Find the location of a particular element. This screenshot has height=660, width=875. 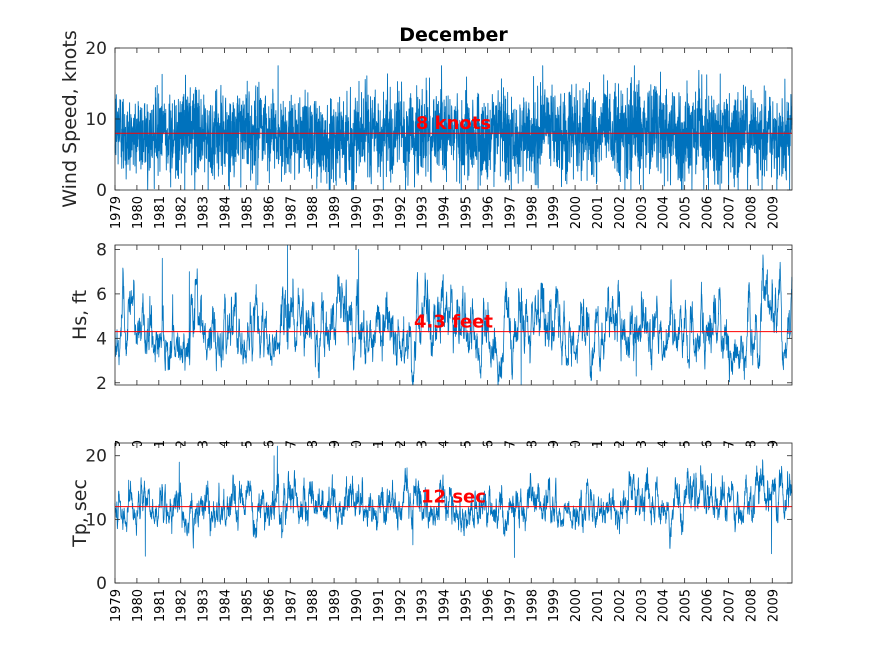

peak-period-overlap-tick-label: 1996 is located at coordinates (488, 456).